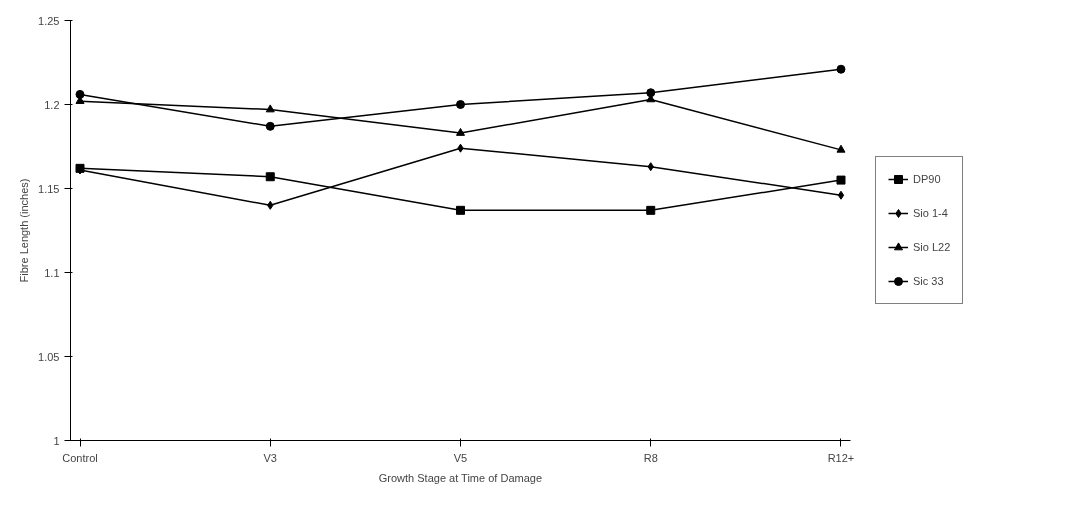  What do you see at coordinates (270, 457) in the screenshot?
I see `x-tick-label: V3` at bounding box center [270, 457].